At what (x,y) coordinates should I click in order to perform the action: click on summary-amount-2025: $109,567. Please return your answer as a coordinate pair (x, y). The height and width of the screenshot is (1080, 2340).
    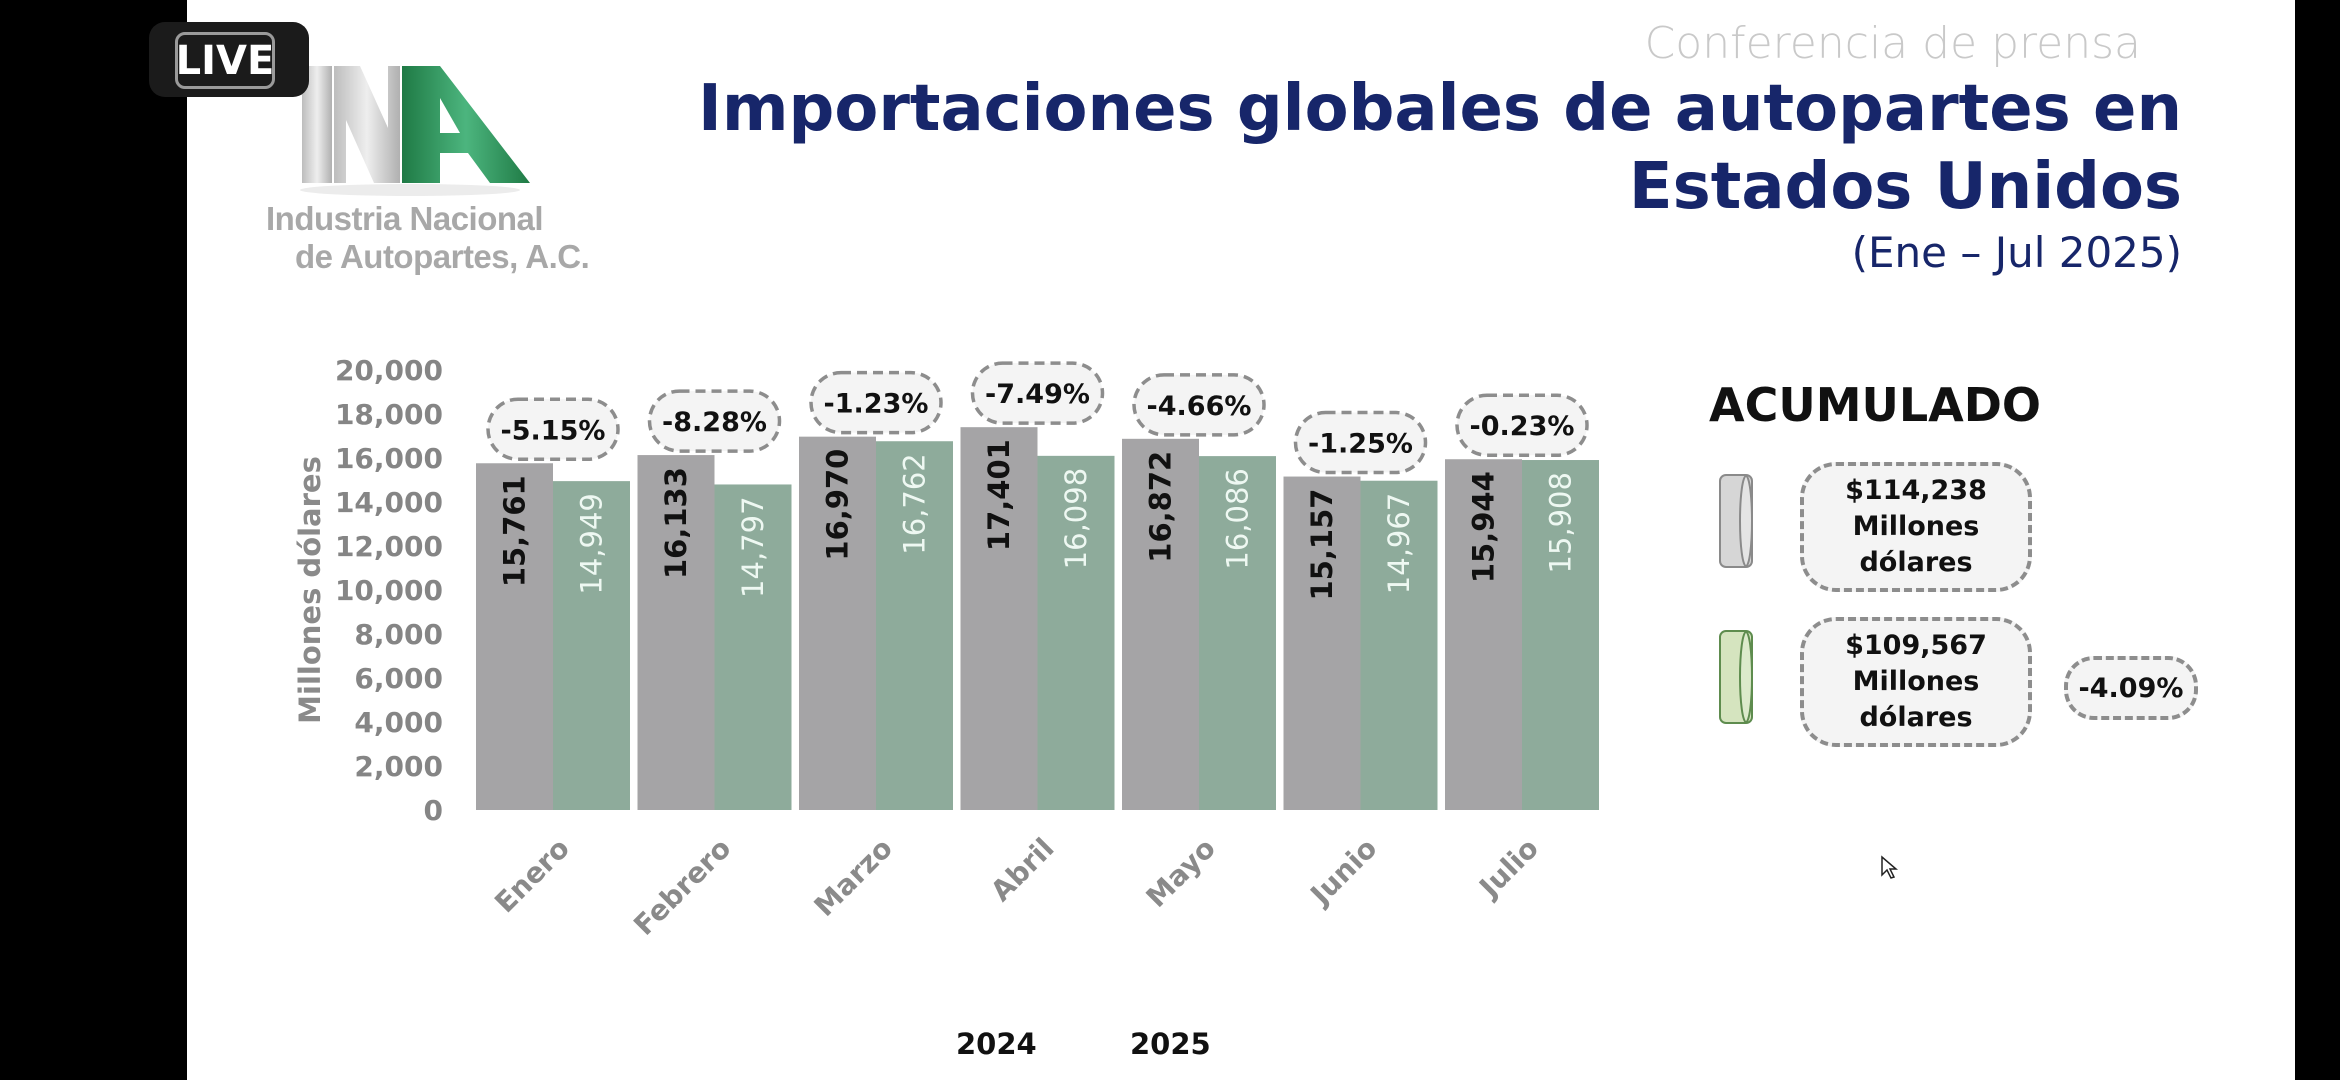
    Looking at the image, I should click on (1916, 645).